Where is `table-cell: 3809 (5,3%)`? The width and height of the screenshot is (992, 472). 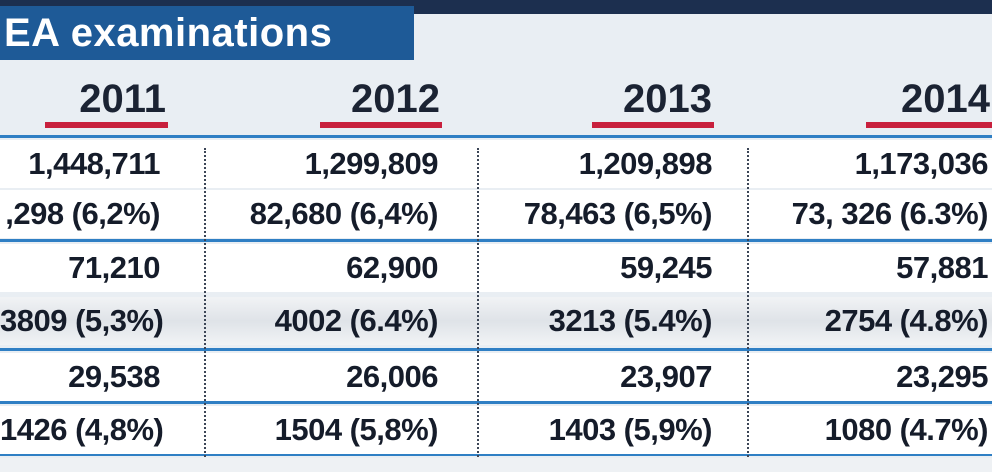 table-cell: 3809 (5,3%) is located at coordinates (82, 320).